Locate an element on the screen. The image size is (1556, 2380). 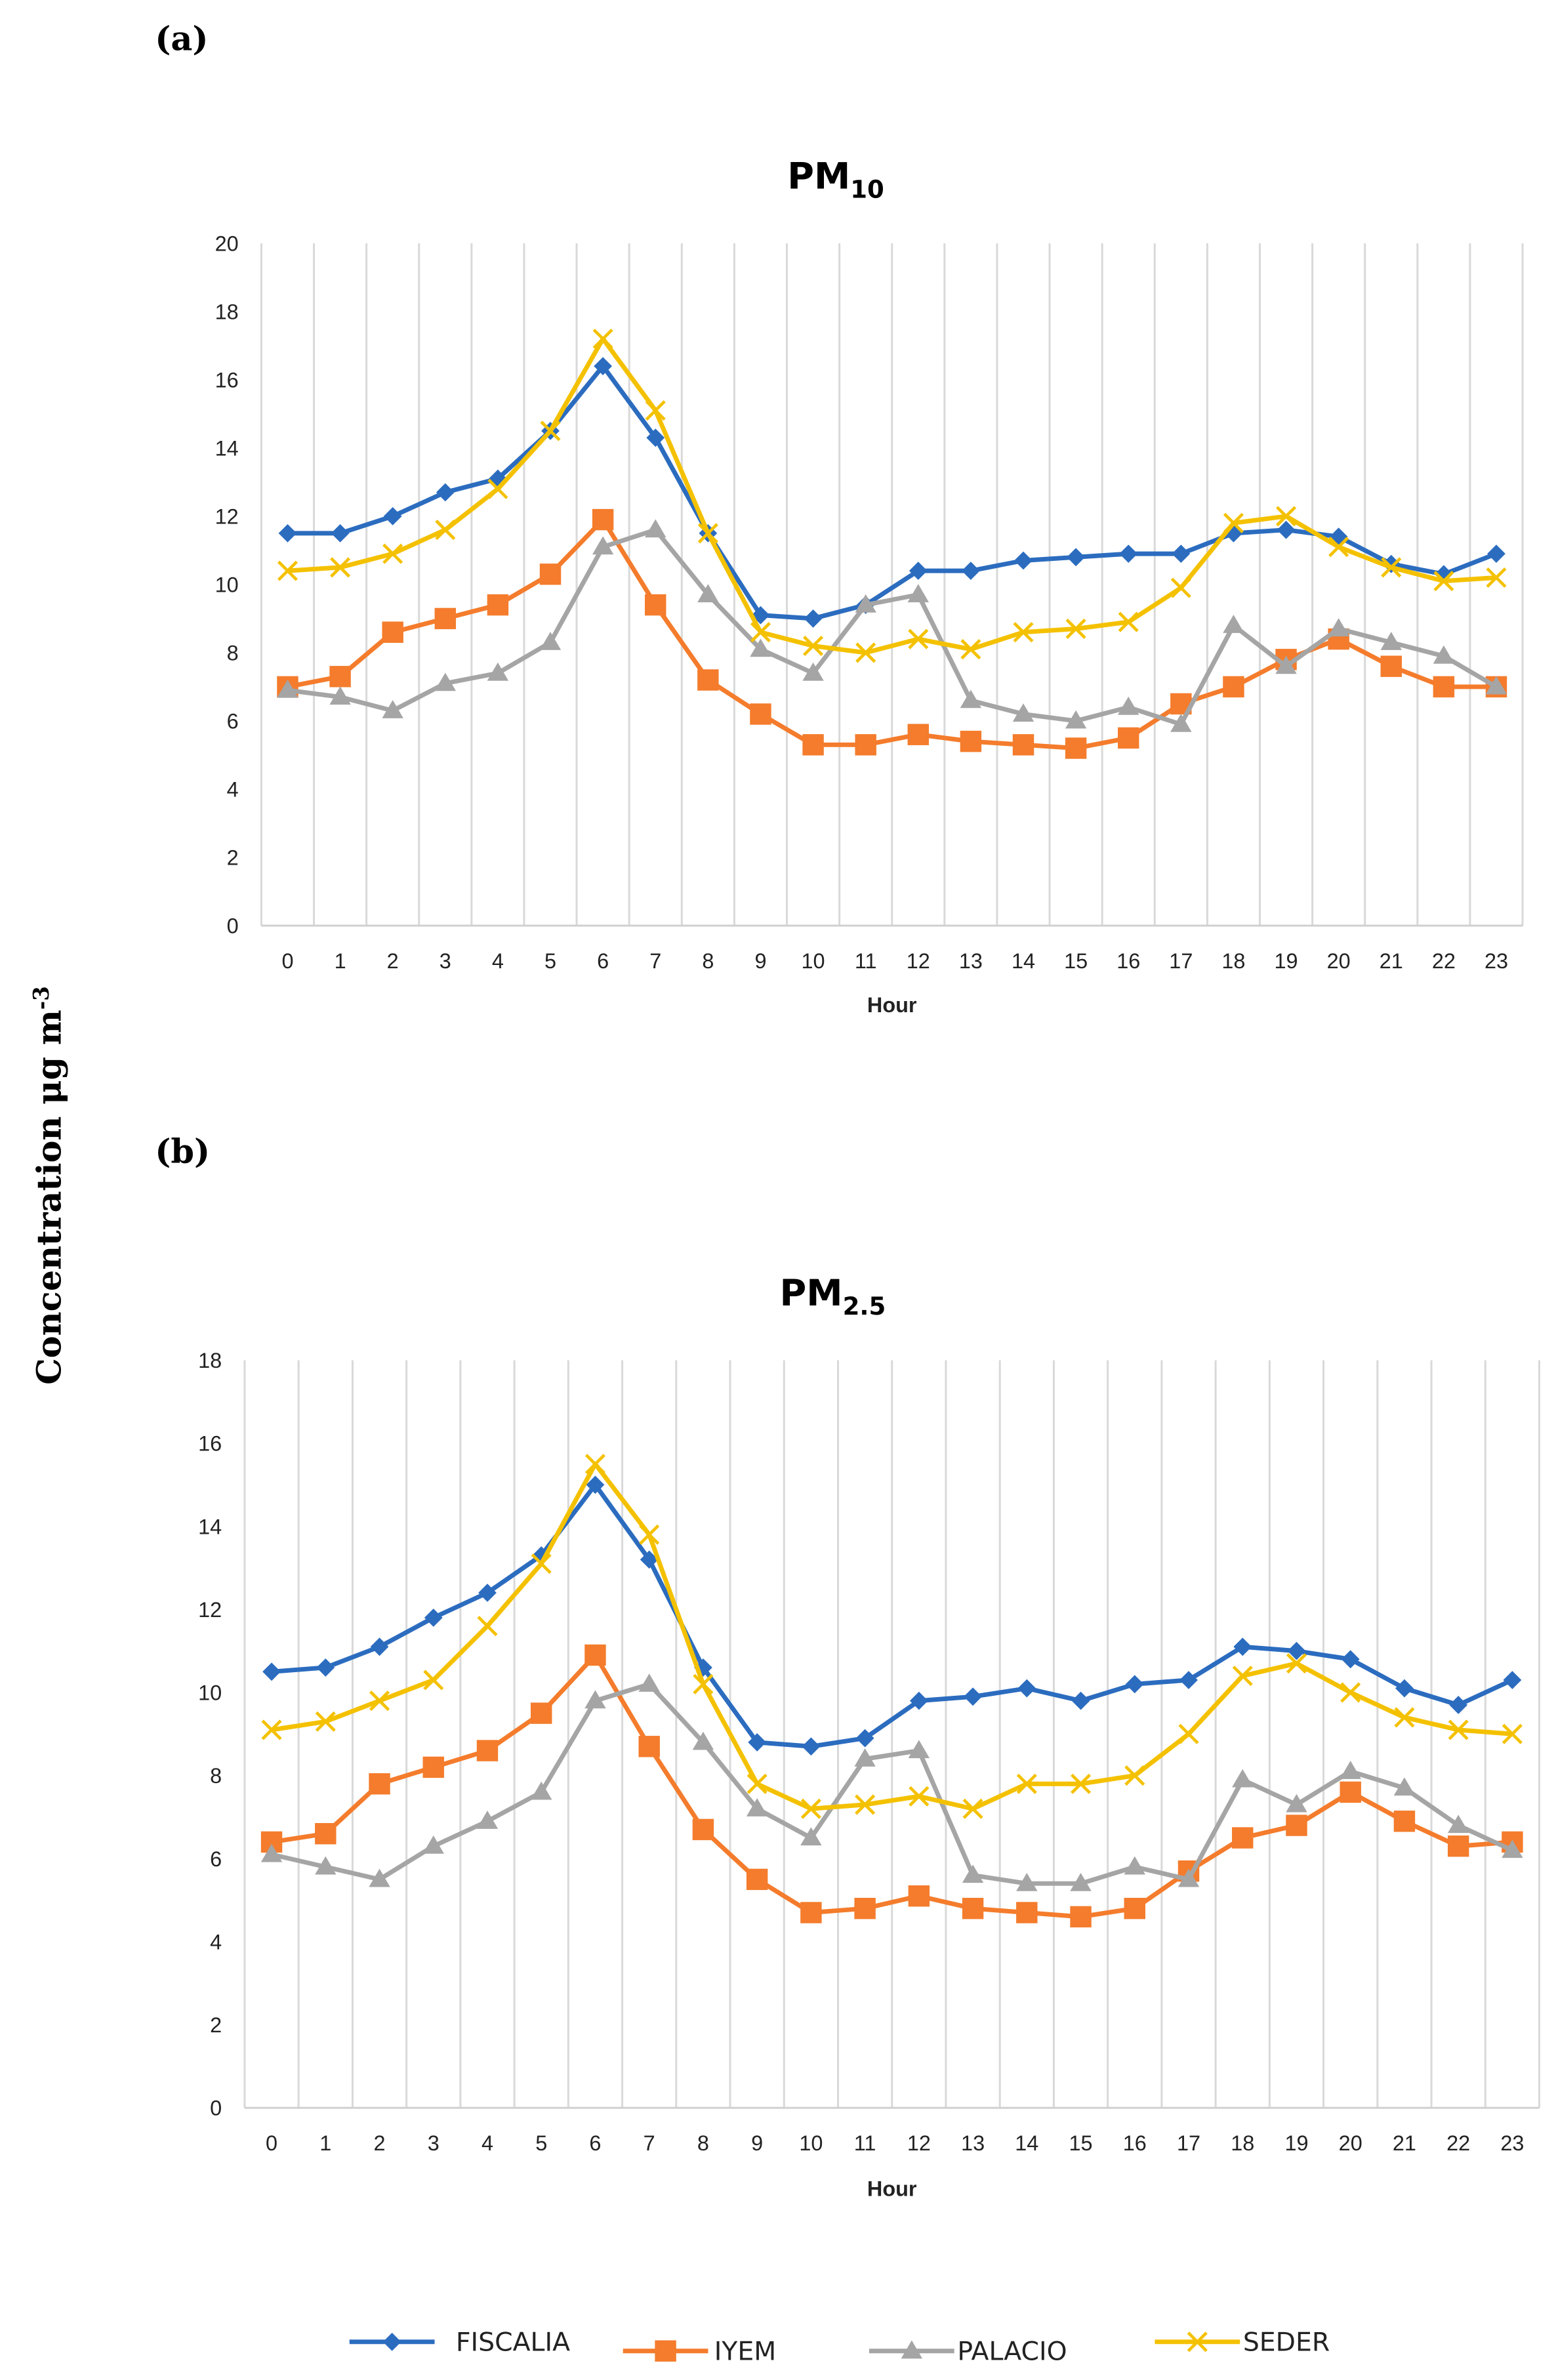
x-tick-label: 17 is located at coordinates (1181, 961).